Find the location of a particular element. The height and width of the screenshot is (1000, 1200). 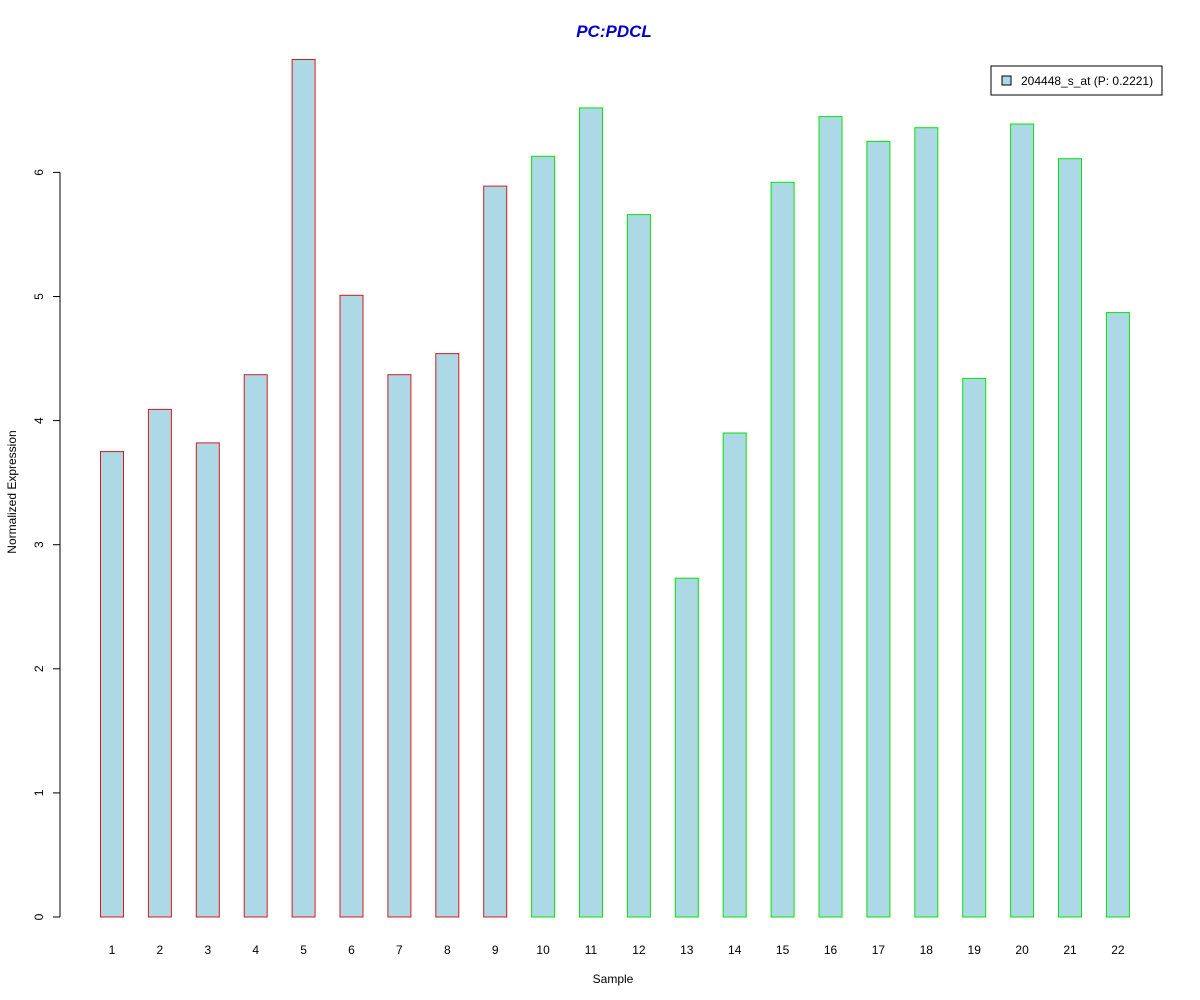

y-tick-label: 1 is located at coordinates (39, 792).